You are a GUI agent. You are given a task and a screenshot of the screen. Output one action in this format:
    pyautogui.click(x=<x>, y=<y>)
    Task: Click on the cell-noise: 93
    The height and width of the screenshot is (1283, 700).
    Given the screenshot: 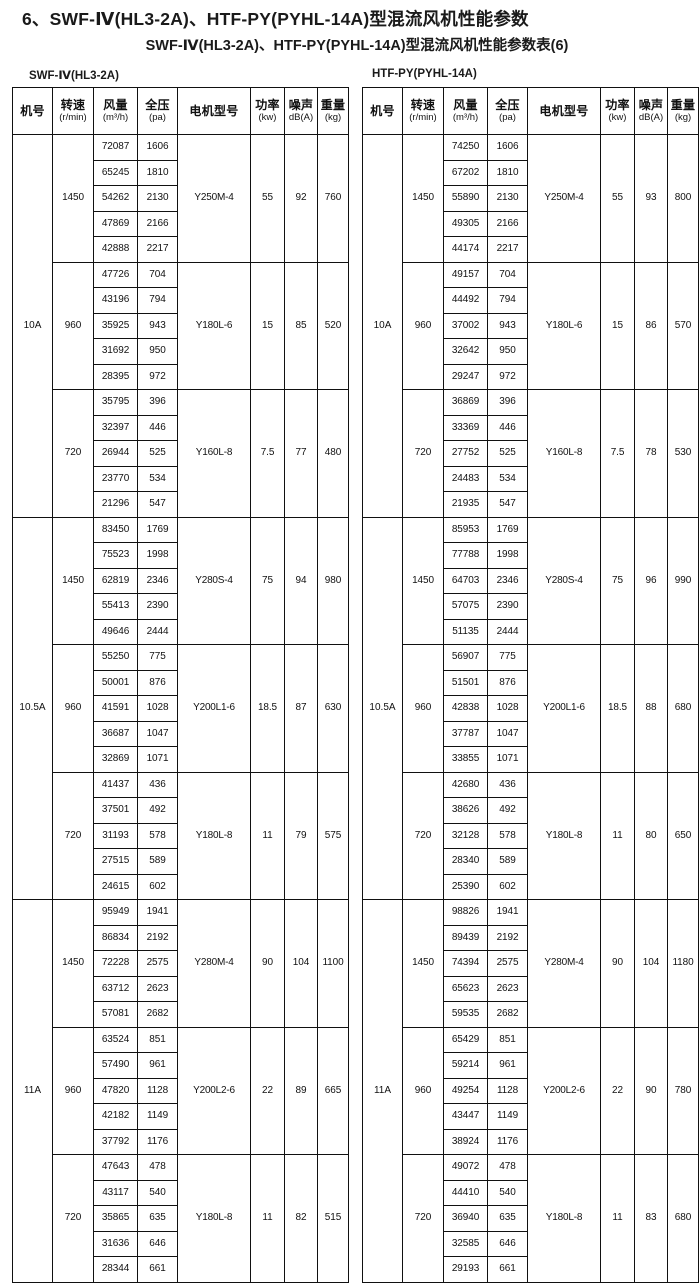 What is the action you would take?
    pyautogui.click(x=651, y=198)
    